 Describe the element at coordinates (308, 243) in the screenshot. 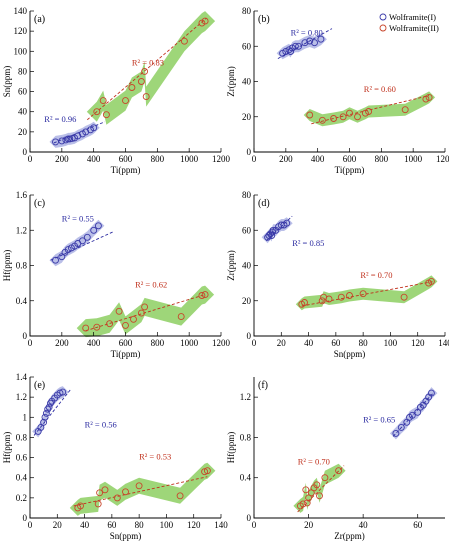

I see `r2-label: R² = 0.85` at that location.